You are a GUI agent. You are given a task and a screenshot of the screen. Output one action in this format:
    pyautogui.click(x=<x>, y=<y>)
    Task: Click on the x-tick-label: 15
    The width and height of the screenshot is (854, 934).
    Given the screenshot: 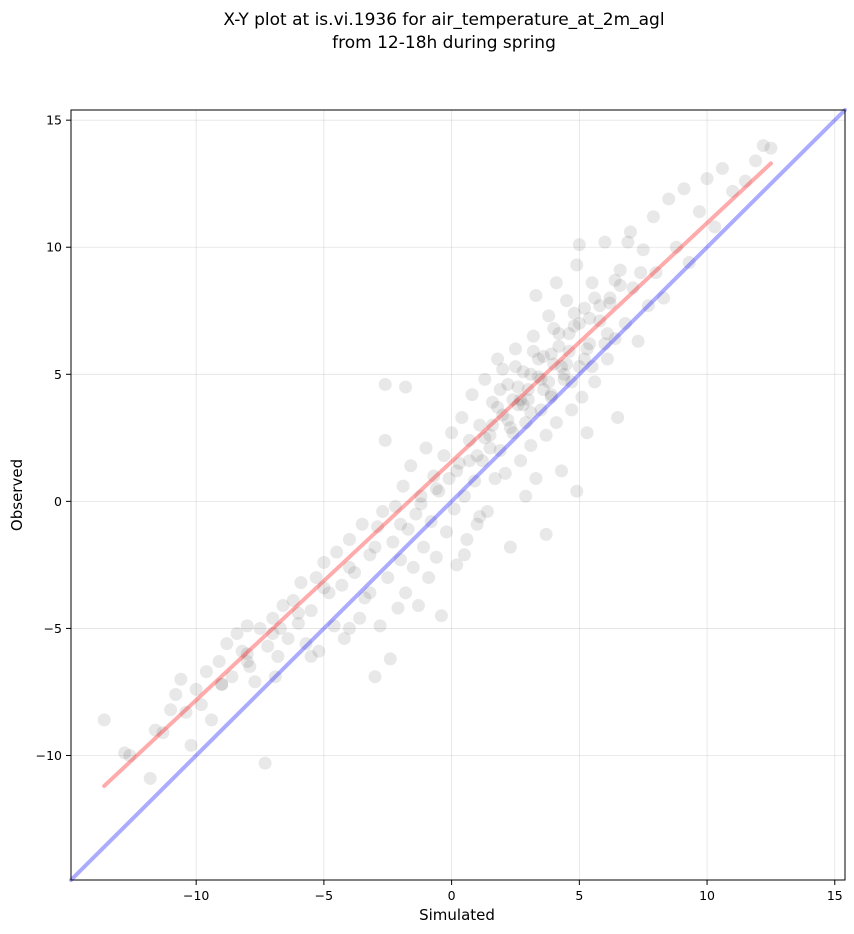 What is the action you would take?
    pyautogui.click(x=835, y=895)
    